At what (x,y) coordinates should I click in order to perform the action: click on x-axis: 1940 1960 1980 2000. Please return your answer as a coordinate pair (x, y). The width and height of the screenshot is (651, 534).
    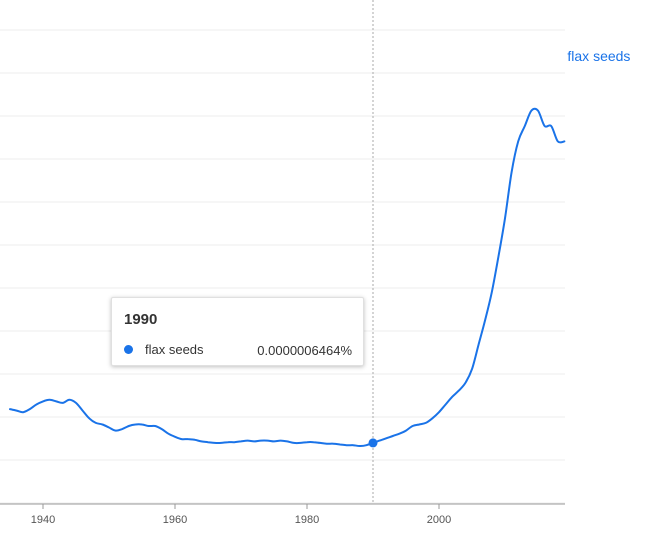
    Looking at the image, I should click on (282, 514).